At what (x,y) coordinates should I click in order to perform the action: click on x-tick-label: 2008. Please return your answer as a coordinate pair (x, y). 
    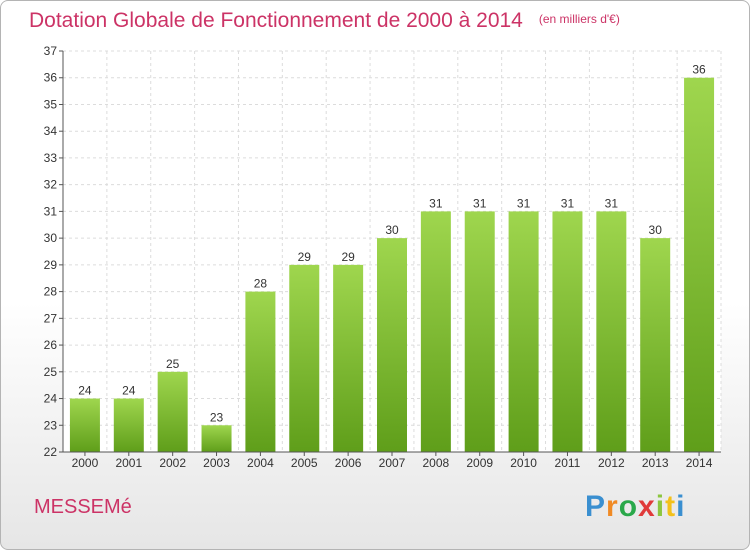
    Looking at the image, I should click on (436, 463).